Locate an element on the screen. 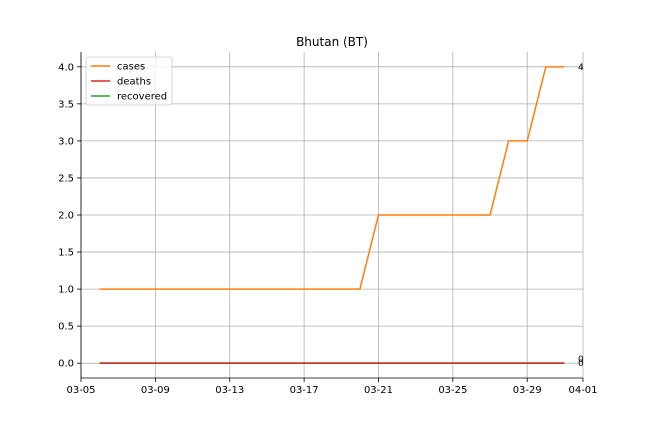 The height and width of the screenshot is (436, 648). x-tick-label: 03-05 is located at coordinates (80, 390).